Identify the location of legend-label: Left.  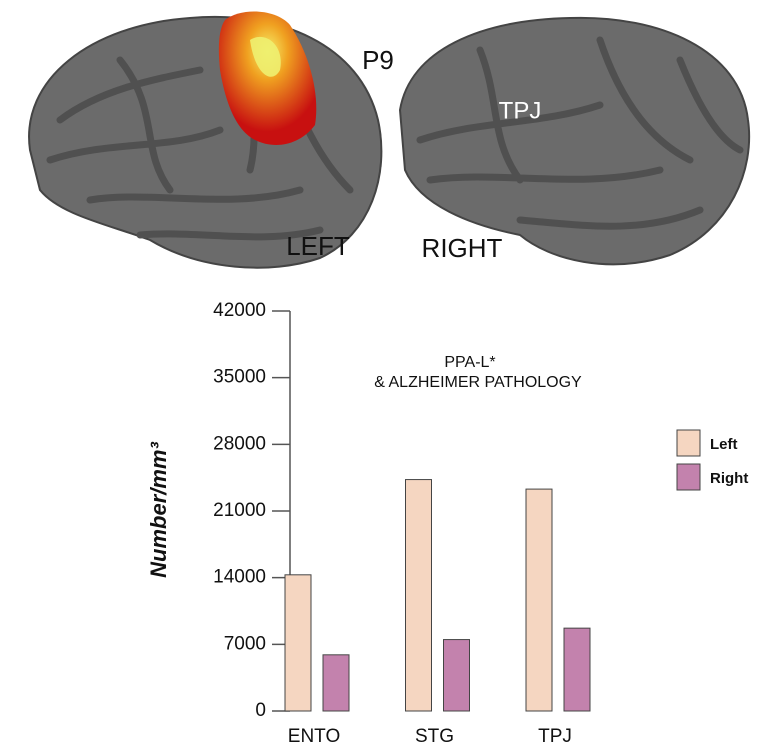
(724, 444).